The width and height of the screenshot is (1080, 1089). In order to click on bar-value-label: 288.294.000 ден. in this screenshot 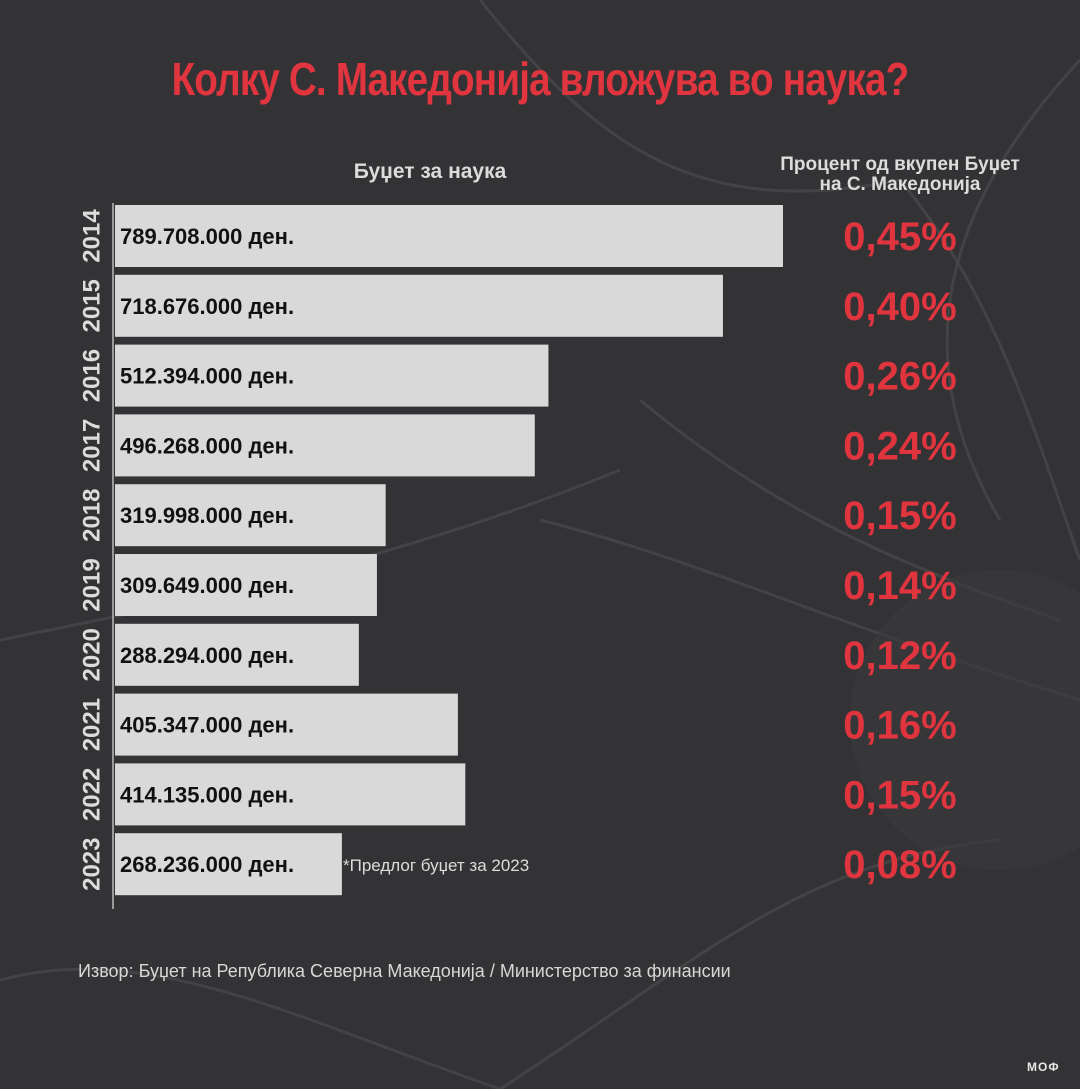, I will do `click(207, 655)`.